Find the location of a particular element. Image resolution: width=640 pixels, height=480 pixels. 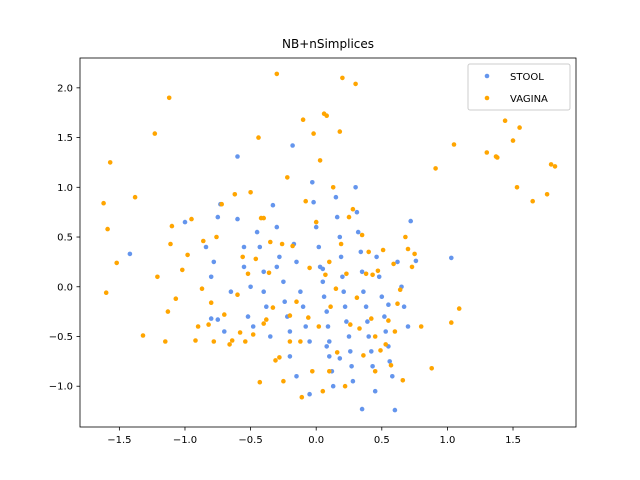

legend-box is located at coordinates (519, 87).